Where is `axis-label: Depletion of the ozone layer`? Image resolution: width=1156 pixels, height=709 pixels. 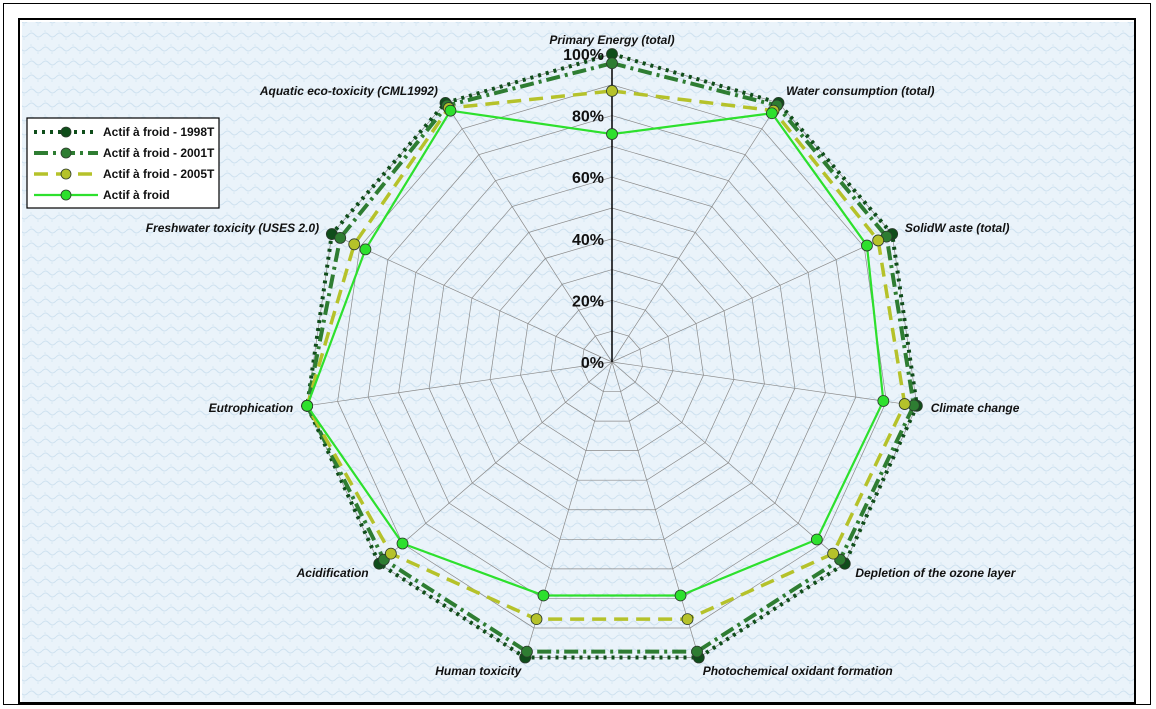 axis-label: Depletion of the ozone layer is located at coordinates (935, 573).